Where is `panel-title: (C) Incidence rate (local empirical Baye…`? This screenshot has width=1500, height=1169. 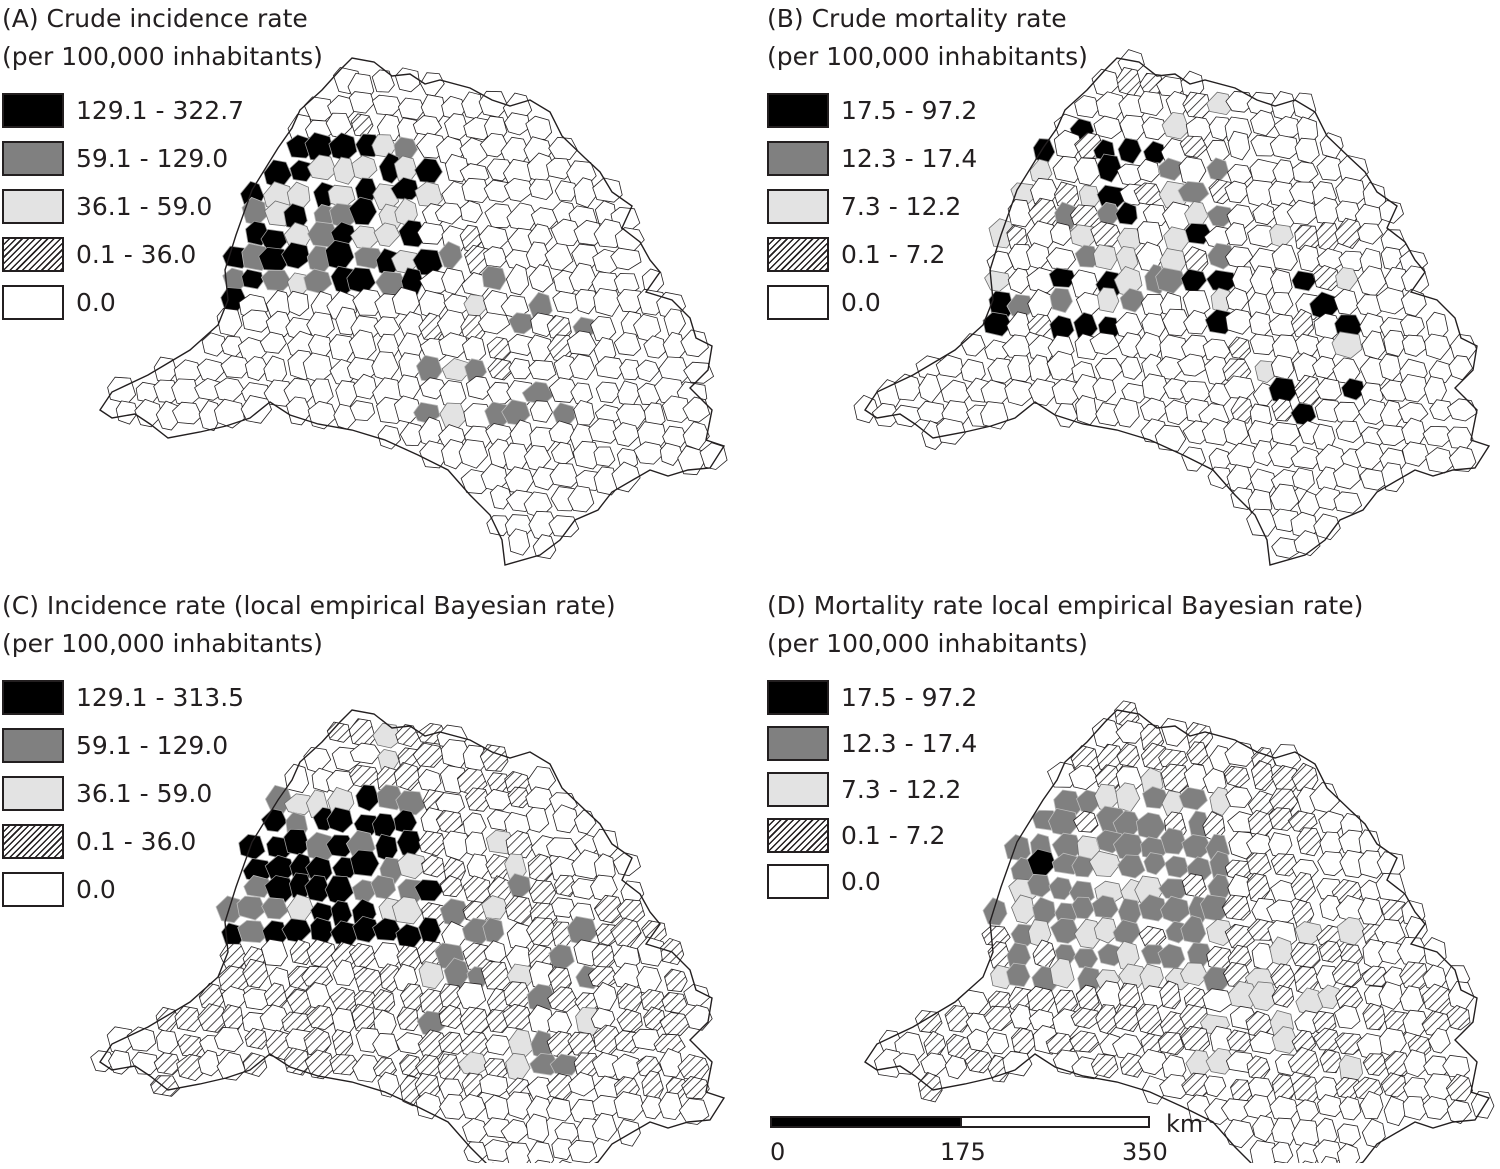
panel-title: (C) Incidence rate (local empirical Baye… is located at coordinates (309, 625).